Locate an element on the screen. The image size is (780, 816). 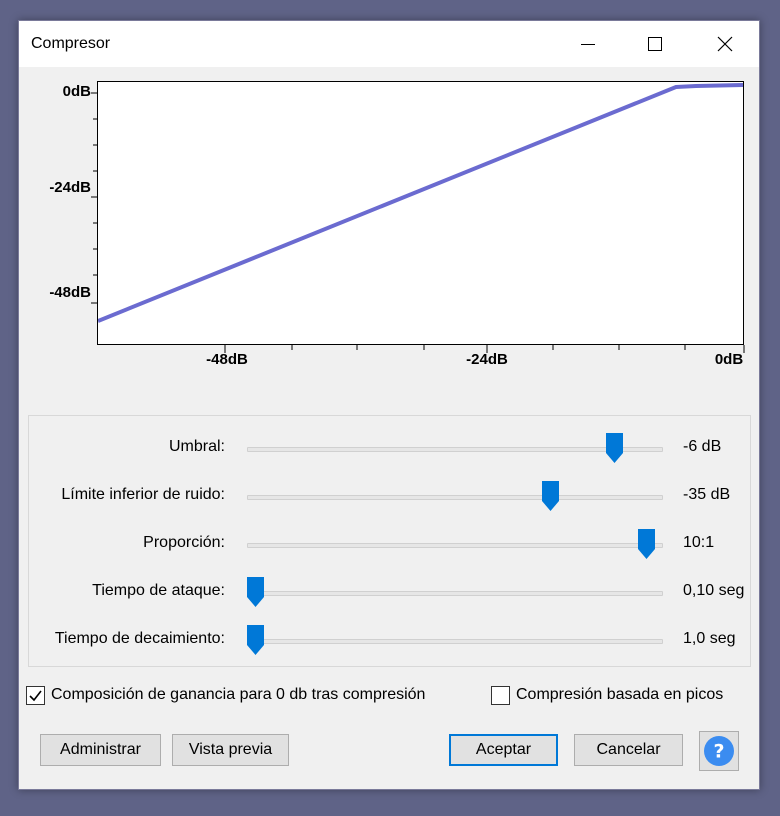
y-axis-label: -24dB is located at coordinates (70, 187).